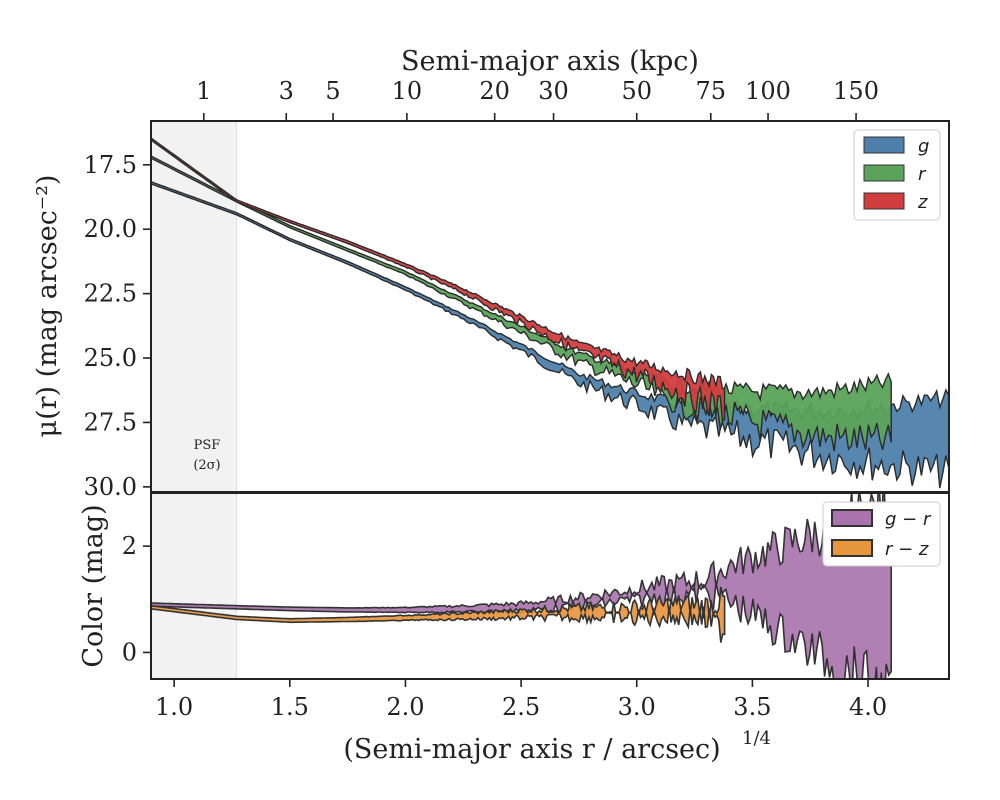 This screenshot has width=1000, height=800. What do you see at coordinates (521, 707) in the screenshot?
I see `x-tick-label: 2.5` at bounding box center [521, 707].